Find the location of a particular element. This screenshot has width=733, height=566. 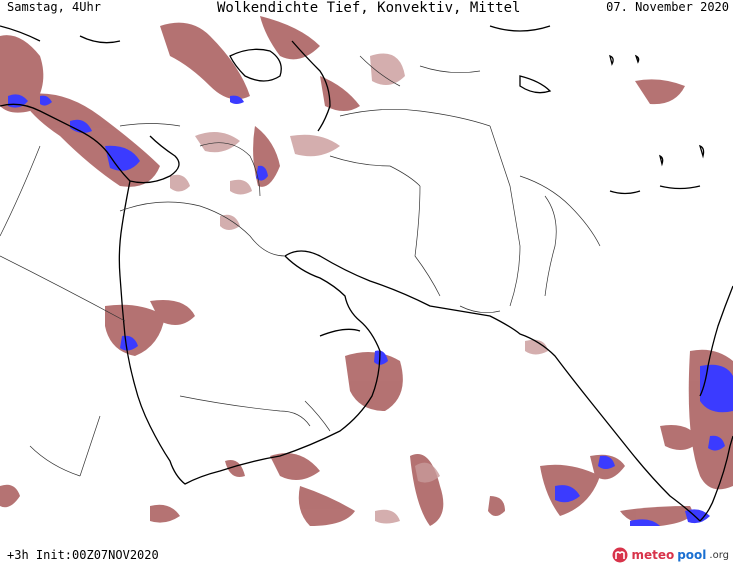

logo-text-domain: .org is located at coordinates (719, 555).